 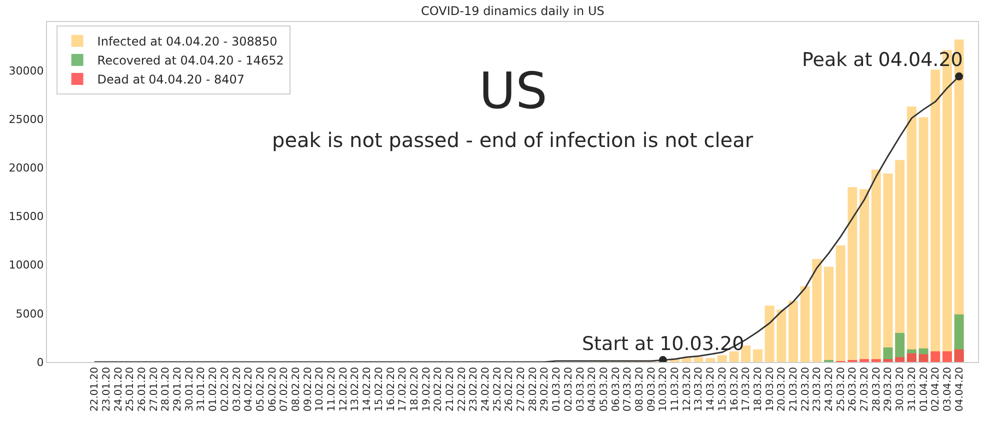 What do you see at coordinates (40, 362) in the screenshot?
I see `y-tick-label: 0` at bounding box center [40, 362].